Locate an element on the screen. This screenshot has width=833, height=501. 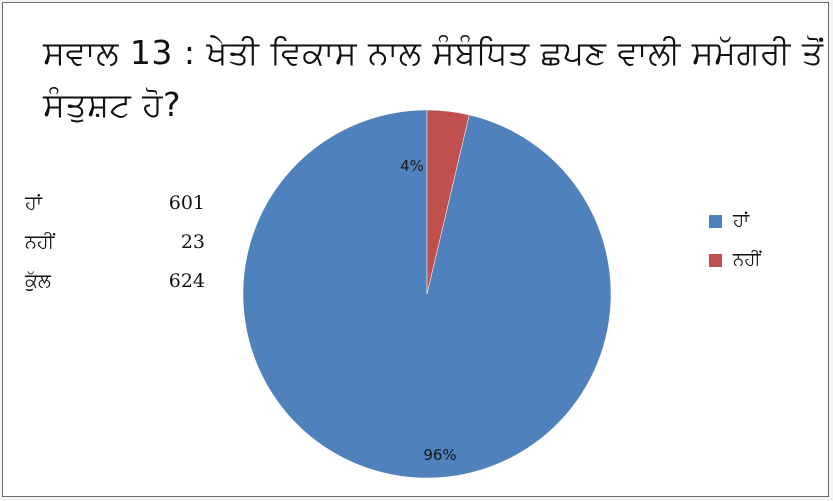
stat-value-no: 23 is located at coordinates (192, 242).